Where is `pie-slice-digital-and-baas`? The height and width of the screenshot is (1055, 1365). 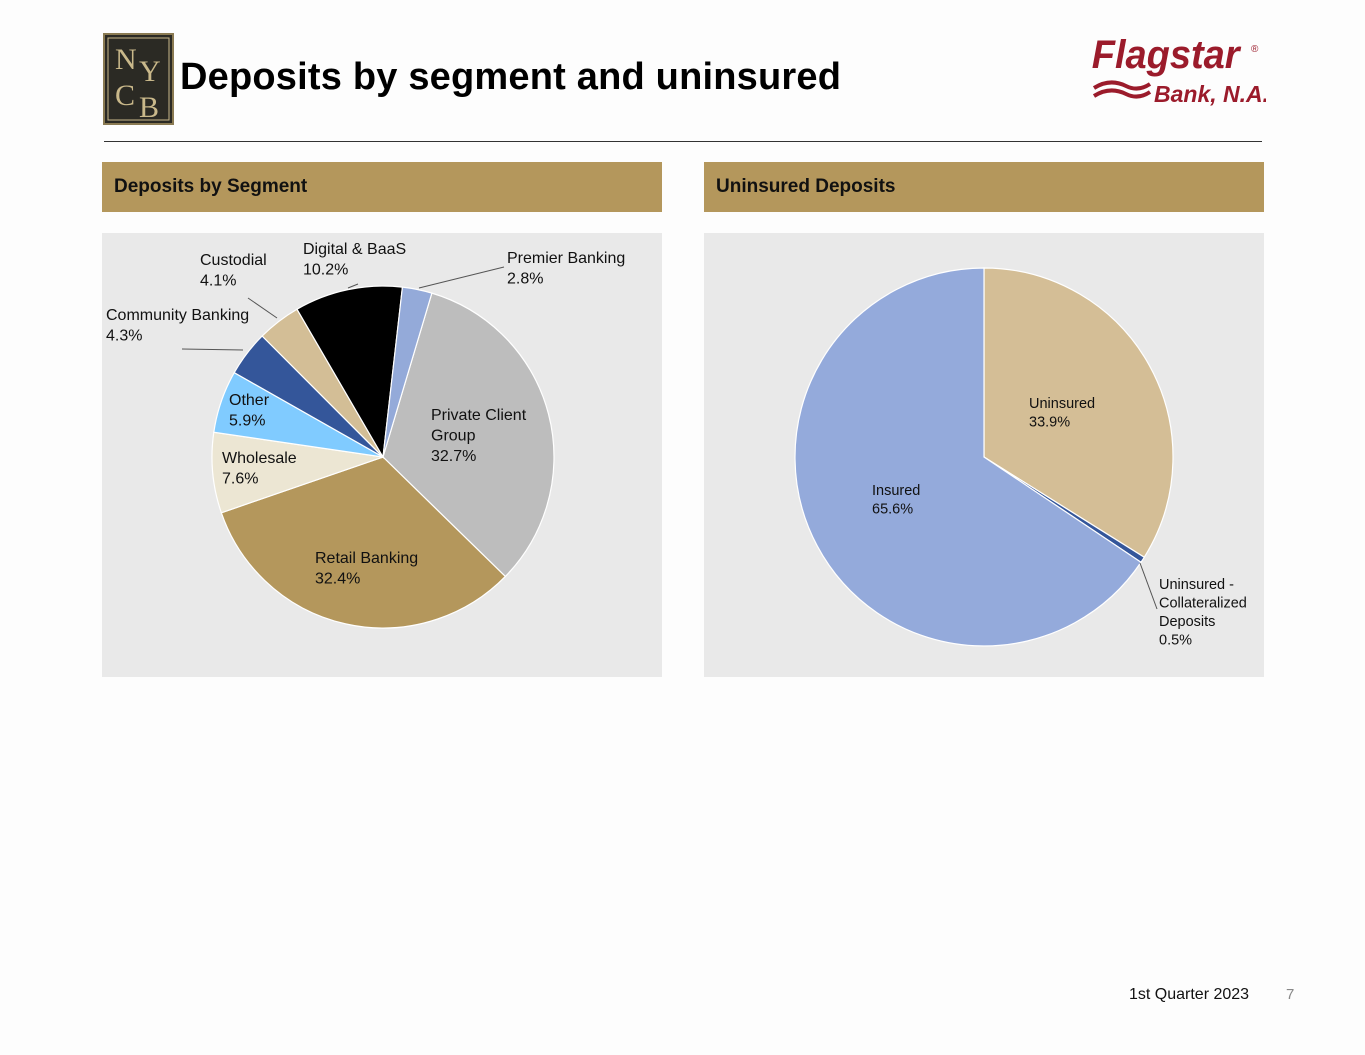
pie-slice-digital-and-baas is located at coordinates (350, 372).